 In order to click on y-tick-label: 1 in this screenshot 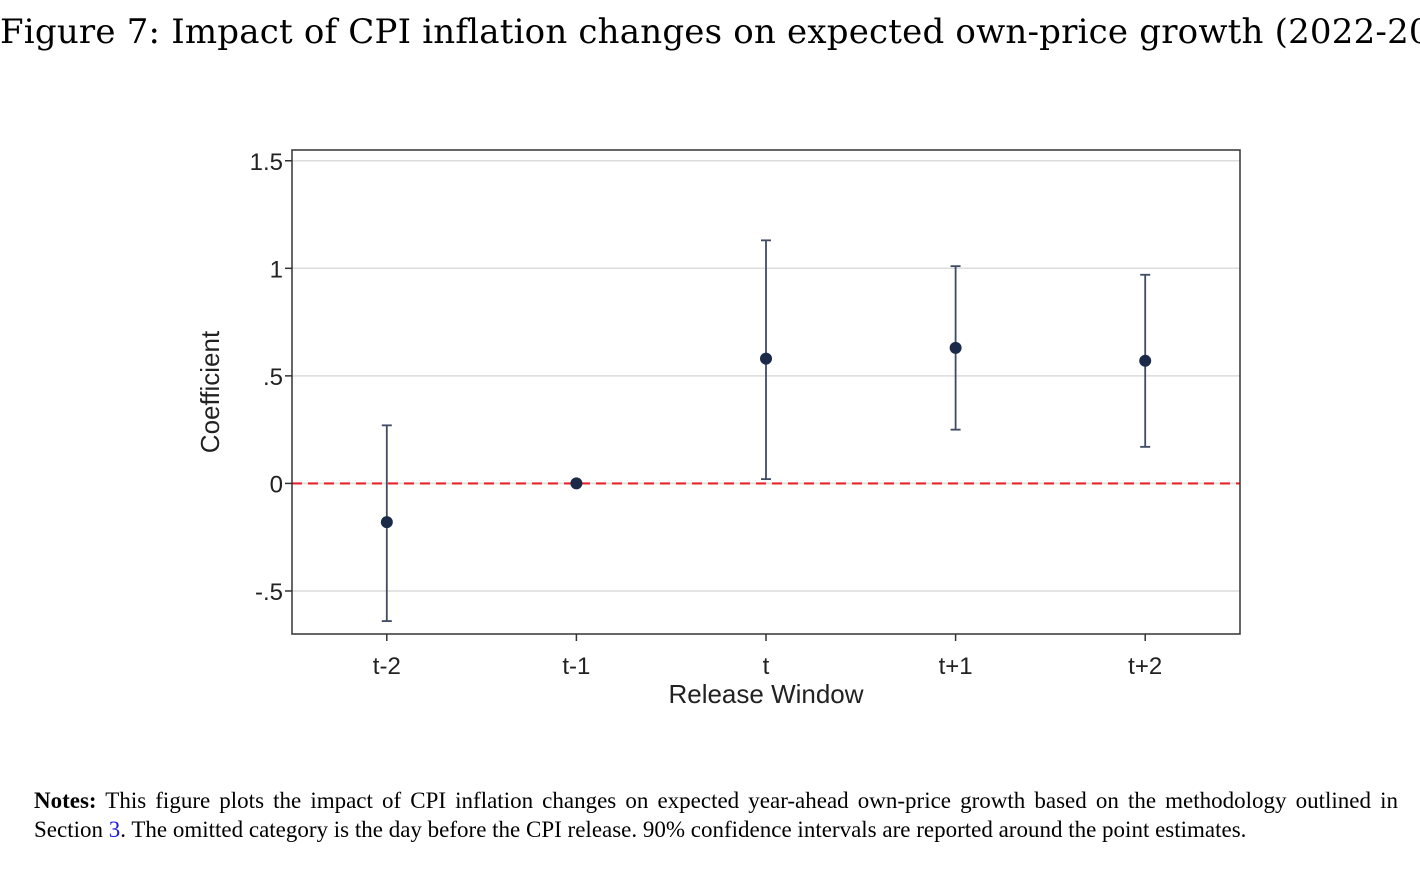, I will do `click(276, 269)`.